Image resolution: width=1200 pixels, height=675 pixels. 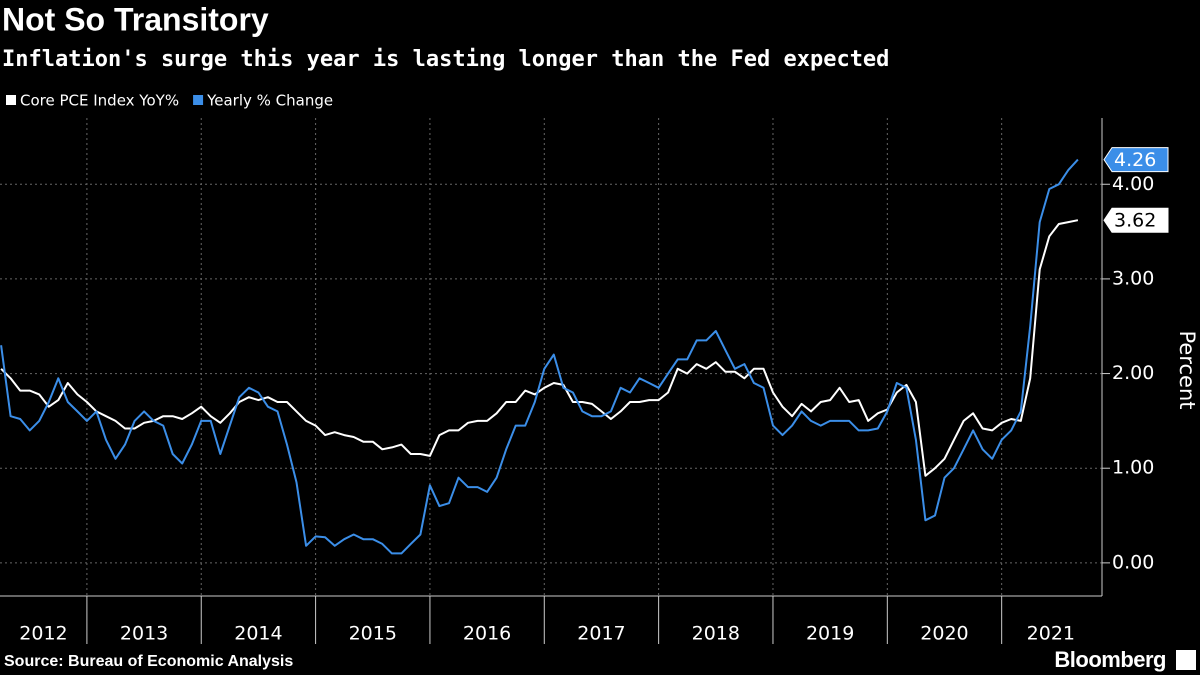 I want to click on value-label: 3.62, so click(x=1135, y=221).